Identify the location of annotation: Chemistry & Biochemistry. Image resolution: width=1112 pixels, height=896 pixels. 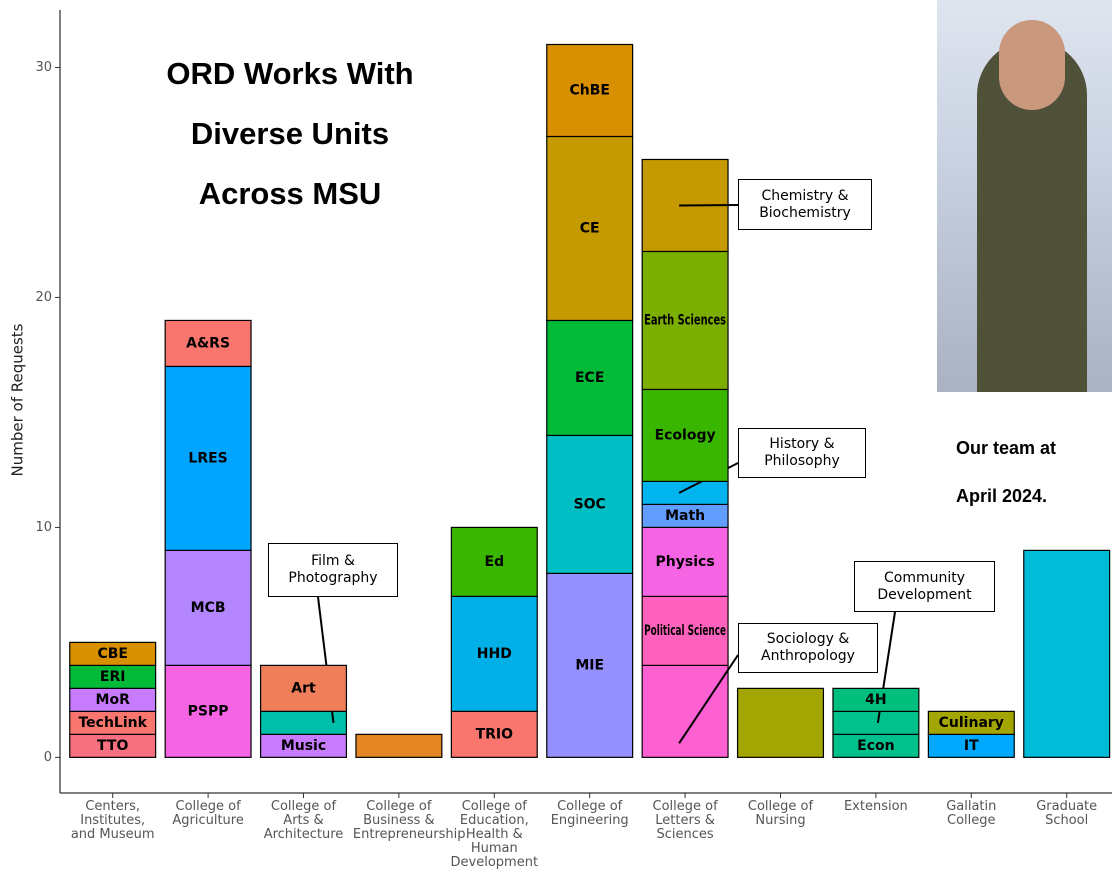
(805, 204).